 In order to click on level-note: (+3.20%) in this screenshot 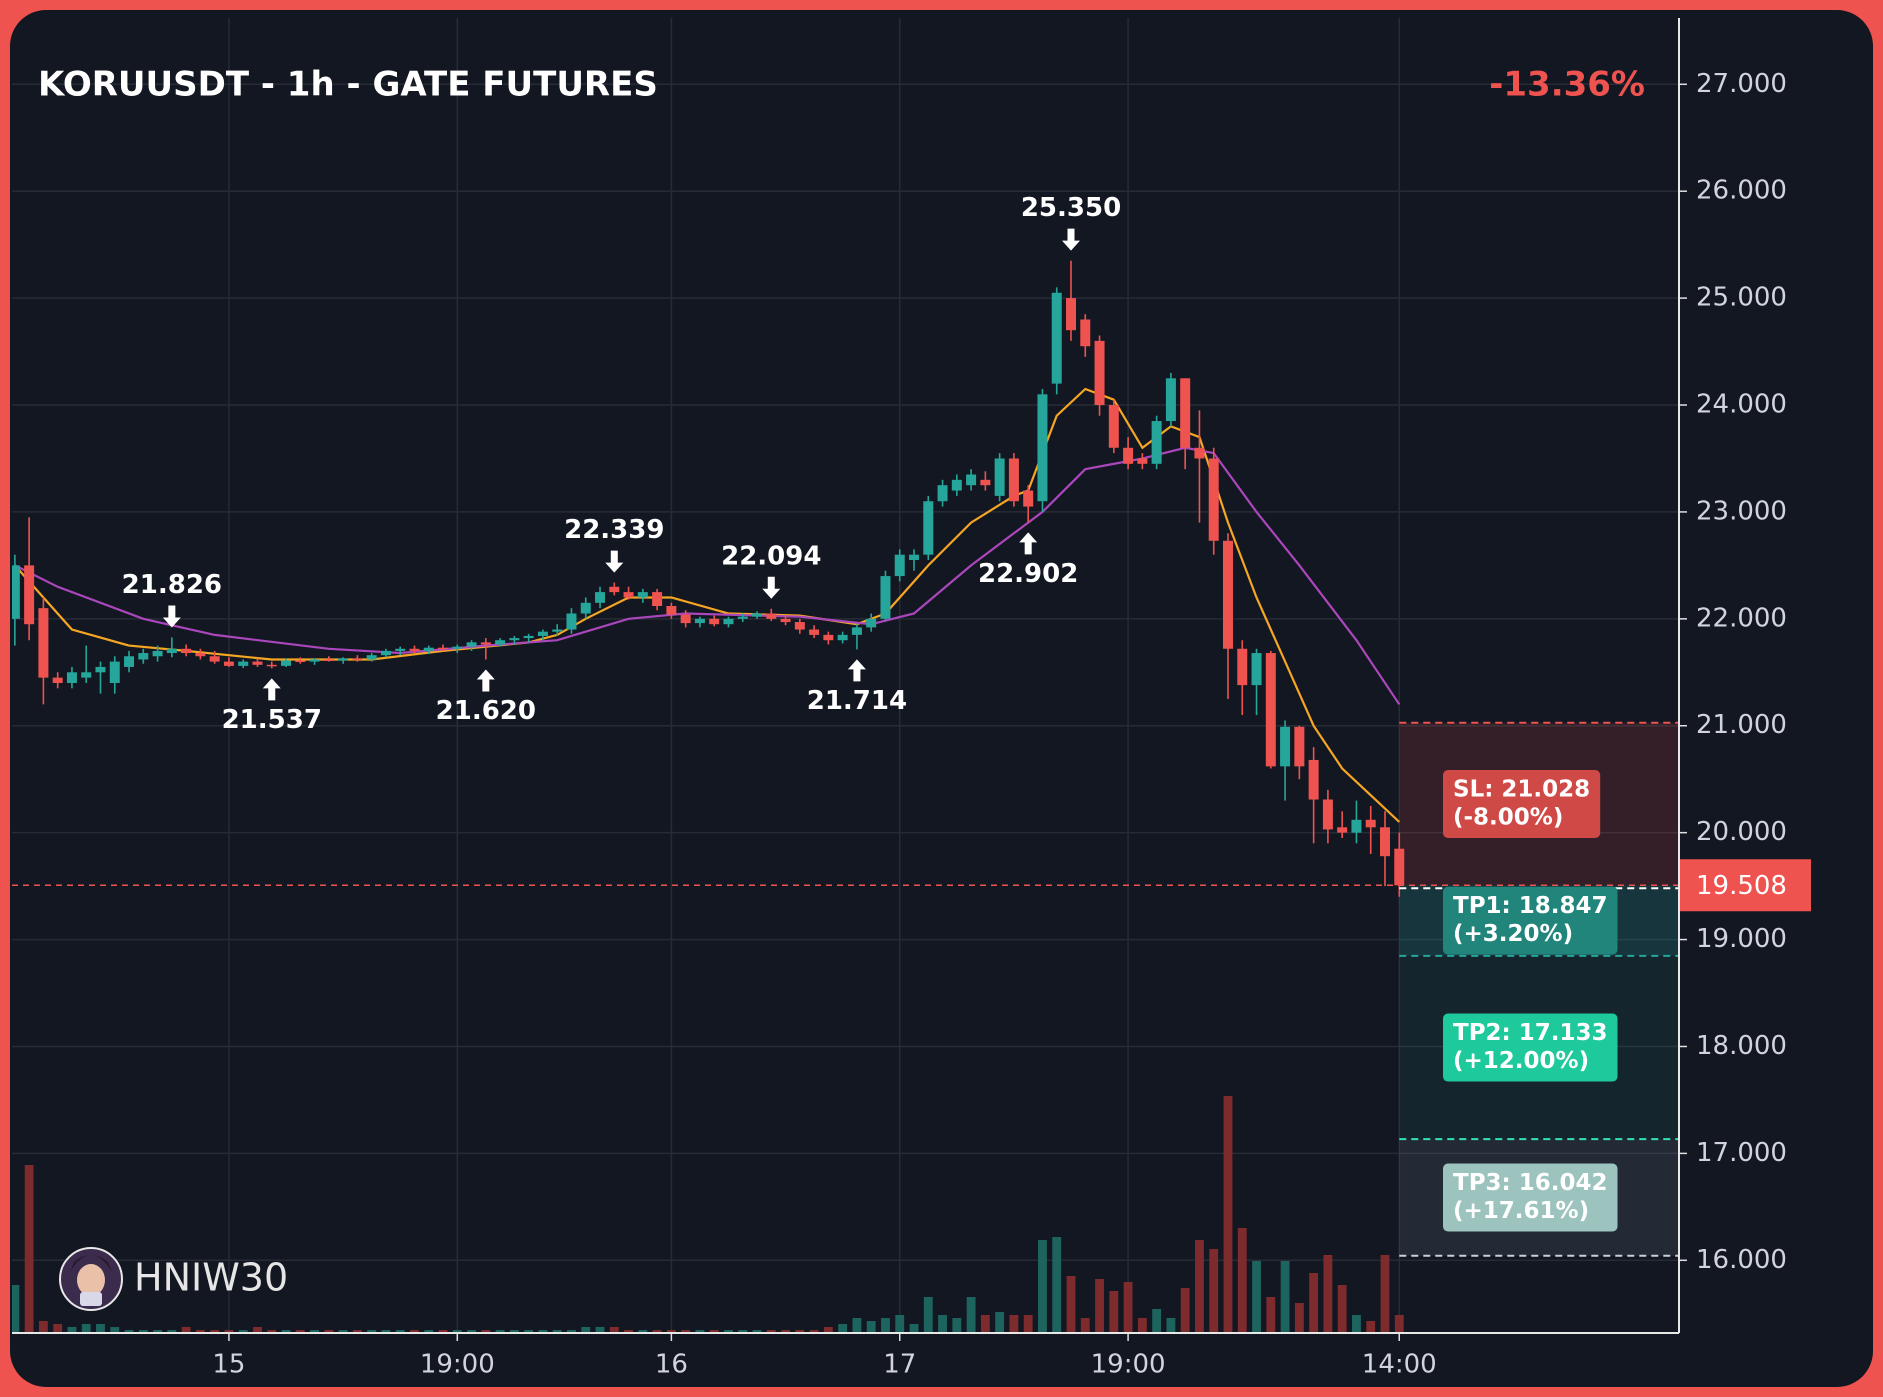, I will do `click(1513, 934)`.